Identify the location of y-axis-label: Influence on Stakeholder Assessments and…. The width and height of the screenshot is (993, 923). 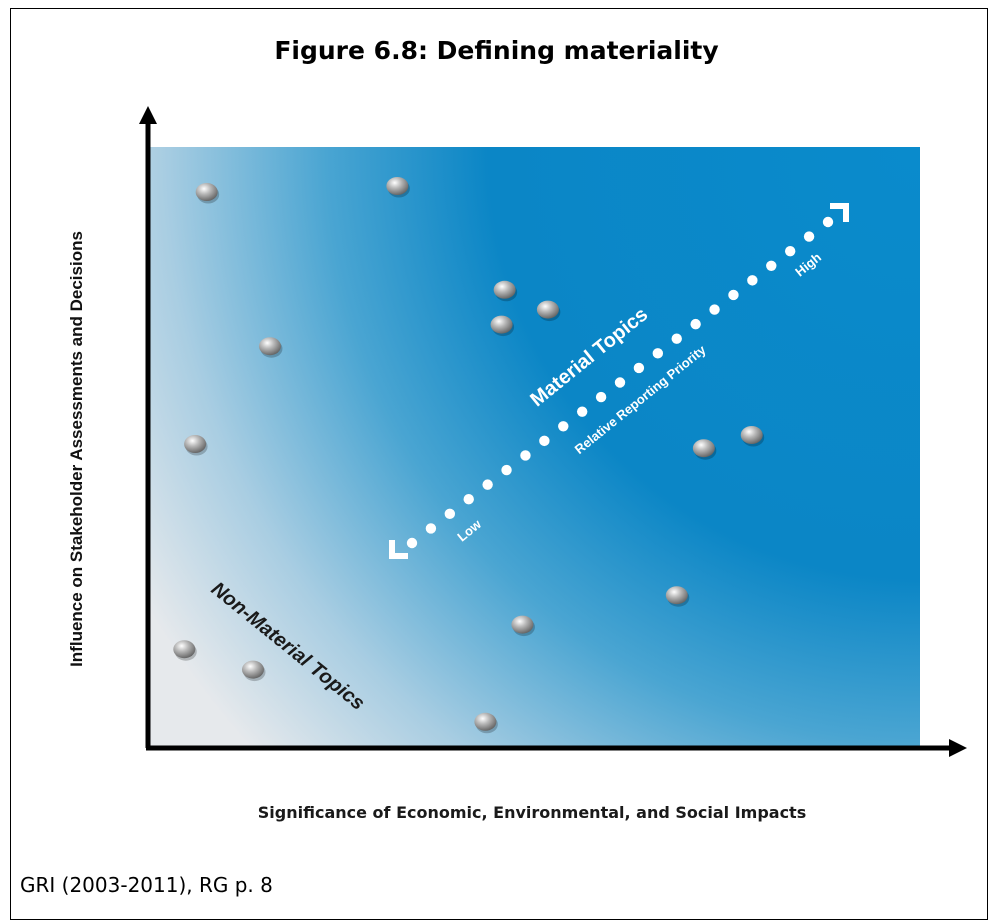
(76, 449).